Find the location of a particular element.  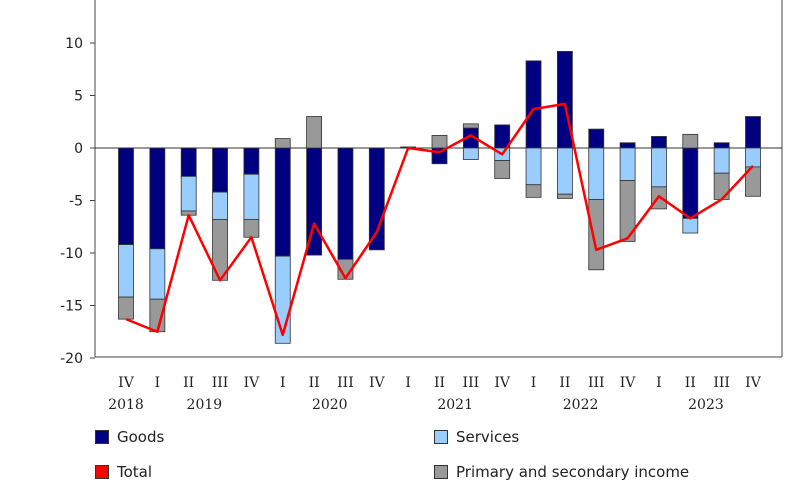

legend-label-goods: Goods is located at coordinates (141, 437).